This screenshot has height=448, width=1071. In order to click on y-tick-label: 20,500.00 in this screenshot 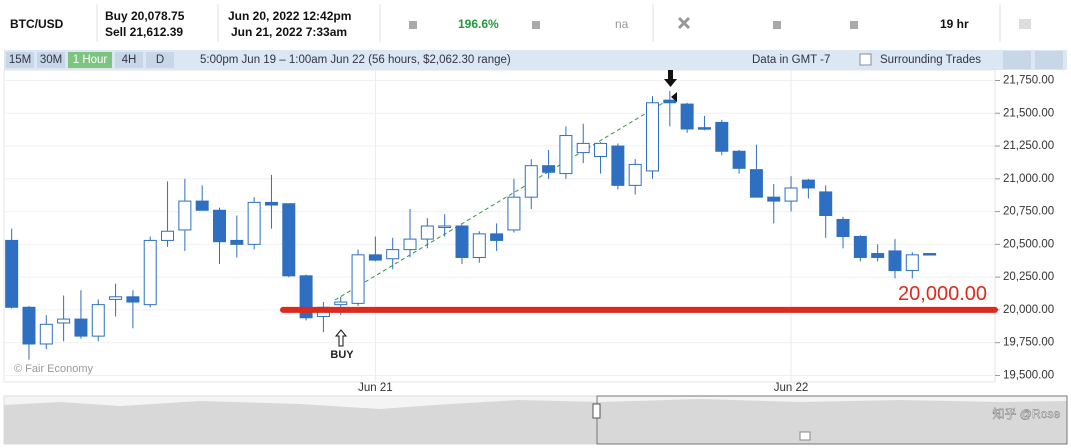, I will do `click(1028, 244)`.